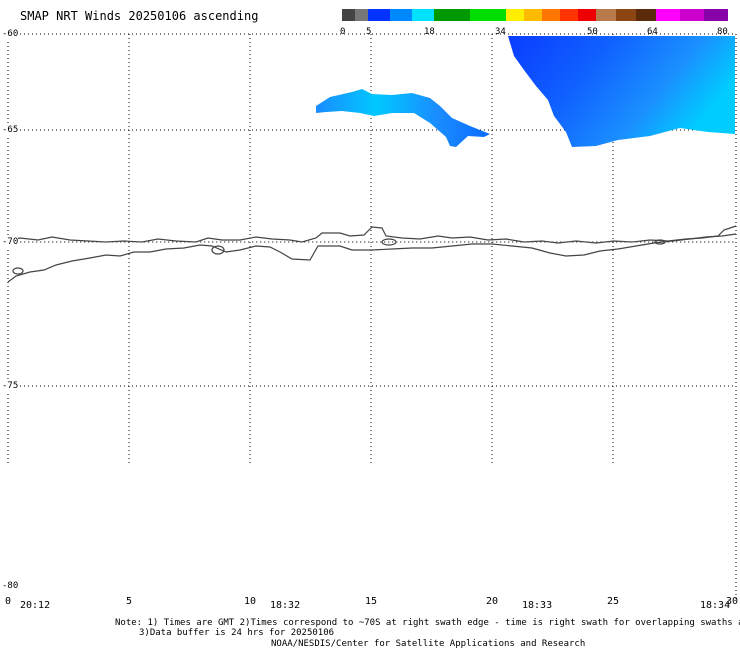 The width and height of the screenshot is (740, 650). I want to click on lon-label-30: 30, so click(732, 601).